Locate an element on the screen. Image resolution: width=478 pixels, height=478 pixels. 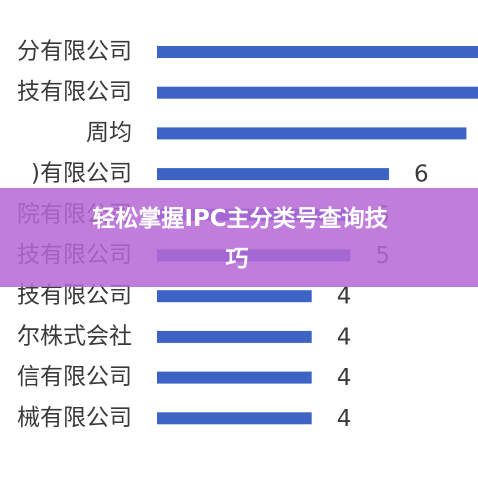
y-tick-label: 械有限公司 is located at coordinates (74, 418).